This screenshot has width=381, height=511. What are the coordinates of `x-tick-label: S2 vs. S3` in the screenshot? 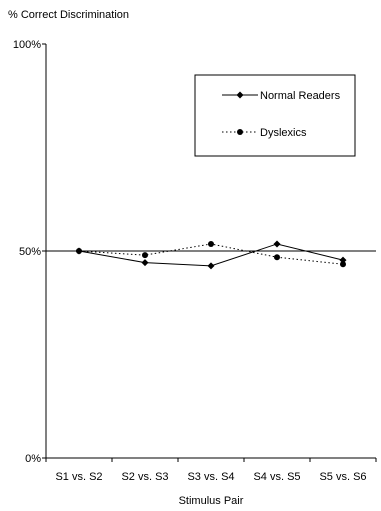 It's located at (144, 477).